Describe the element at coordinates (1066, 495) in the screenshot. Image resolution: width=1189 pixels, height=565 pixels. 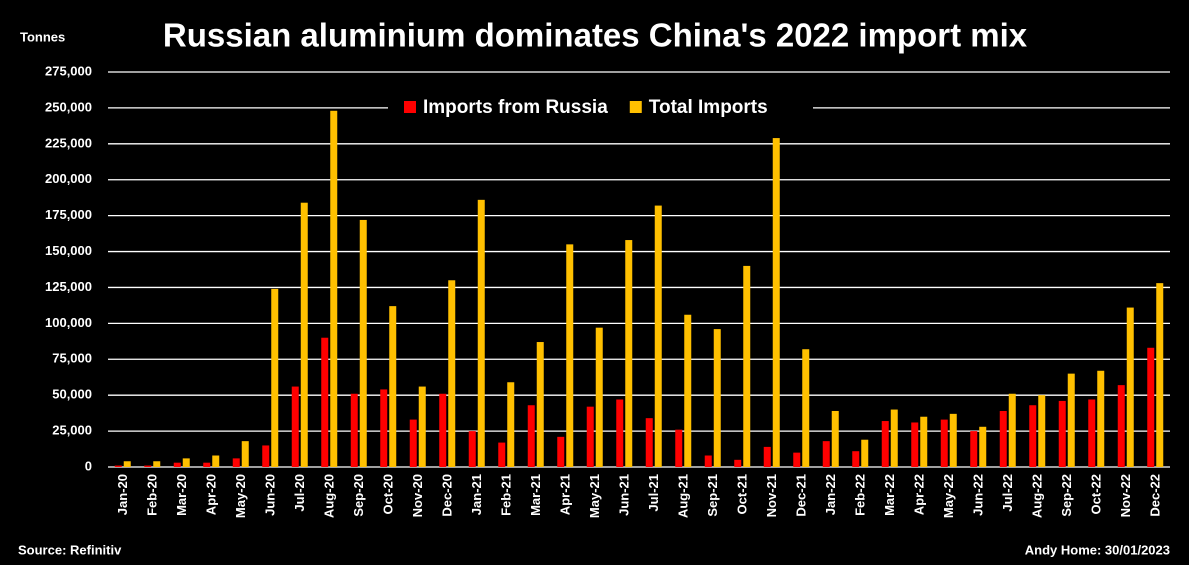
I see `x-tick-label: Sep-22` at that location.